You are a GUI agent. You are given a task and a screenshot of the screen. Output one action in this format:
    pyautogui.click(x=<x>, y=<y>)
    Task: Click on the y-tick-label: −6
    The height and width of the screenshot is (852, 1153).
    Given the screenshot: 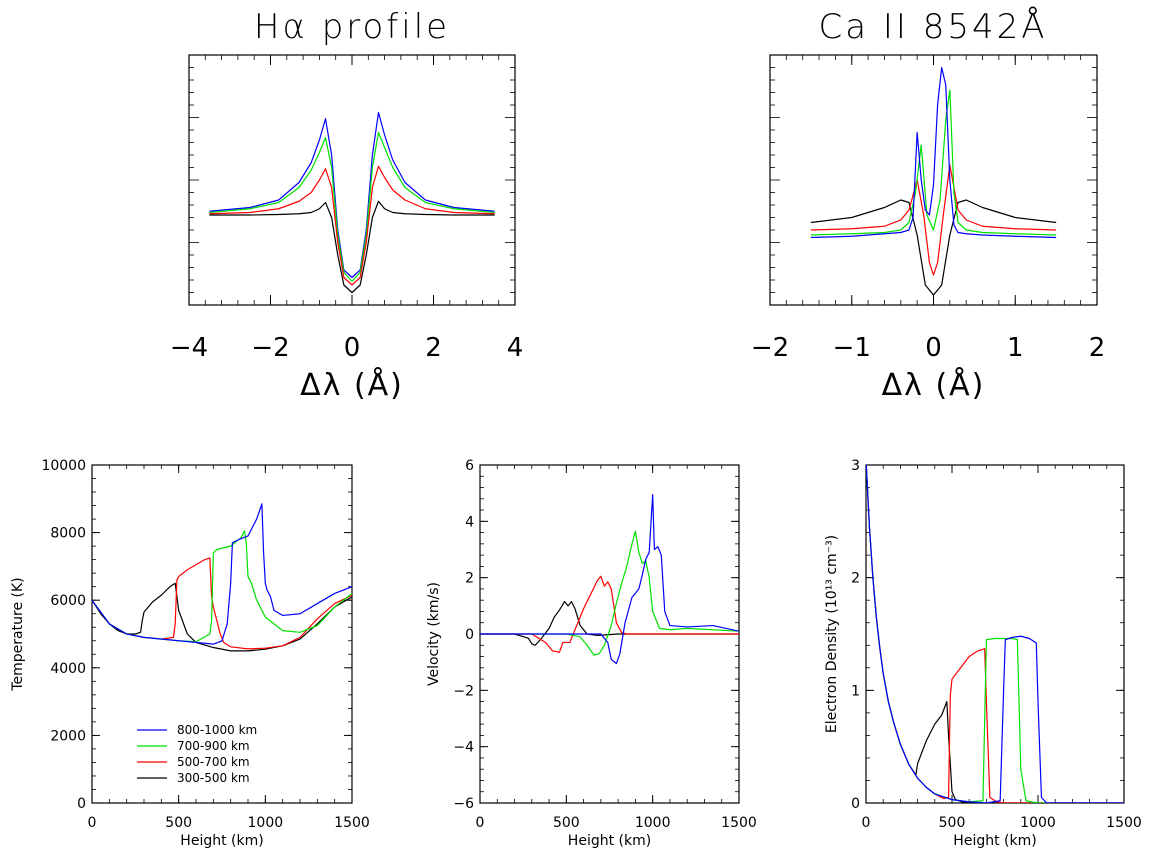 What is the action you would take?
    pyautogui.click(x=463, y=804)
    